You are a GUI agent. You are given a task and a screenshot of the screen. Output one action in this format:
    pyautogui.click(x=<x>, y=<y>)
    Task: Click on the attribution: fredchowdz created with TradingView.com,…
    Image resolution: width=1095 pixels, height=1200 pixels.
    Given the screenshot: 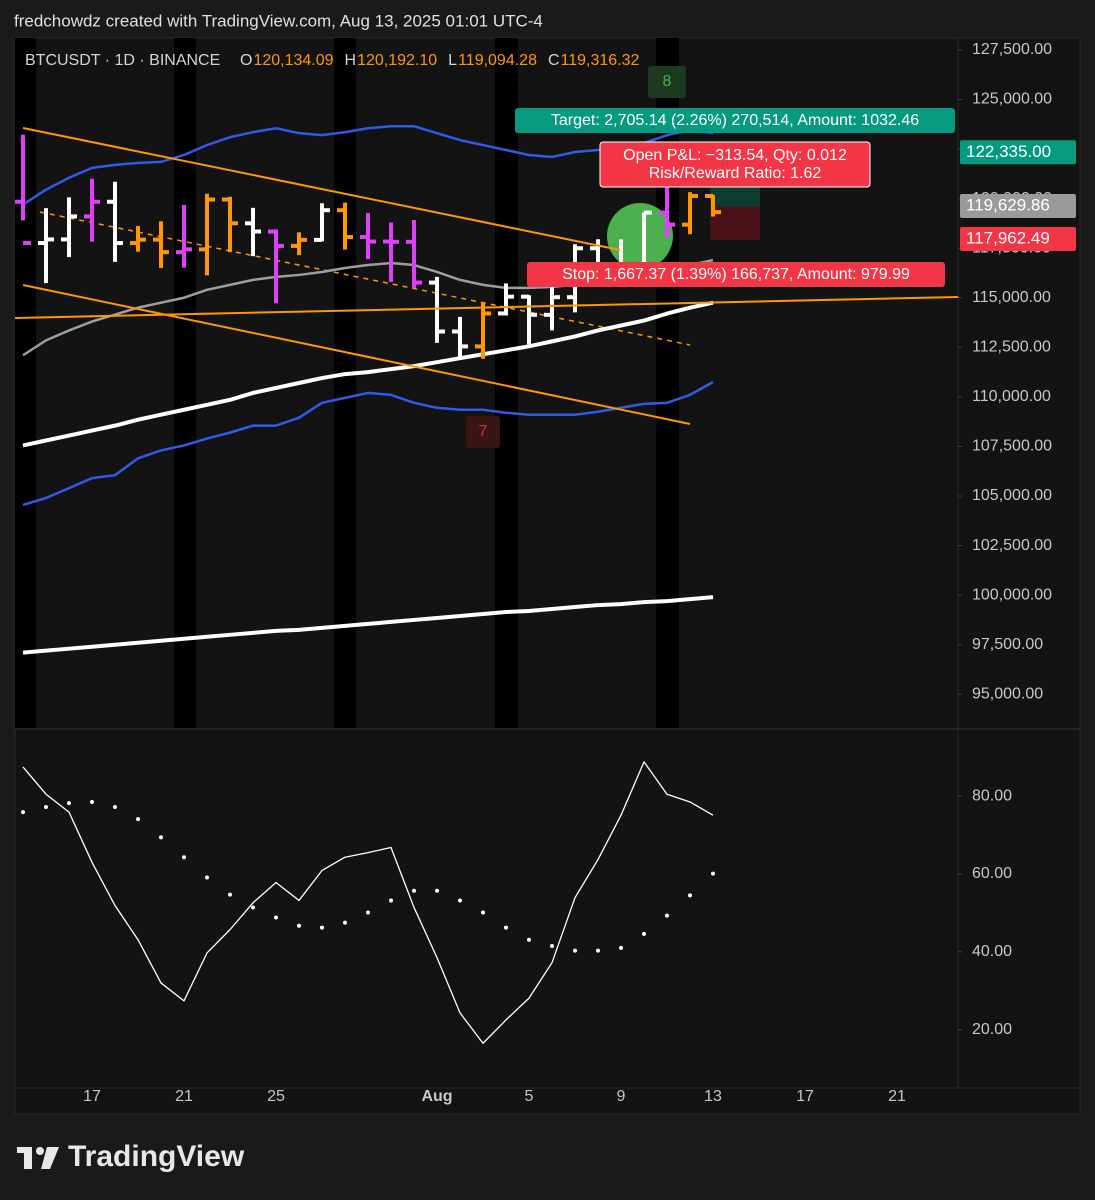 What is the action you would take?
    pyautogui.click(x=278, y=20)
    